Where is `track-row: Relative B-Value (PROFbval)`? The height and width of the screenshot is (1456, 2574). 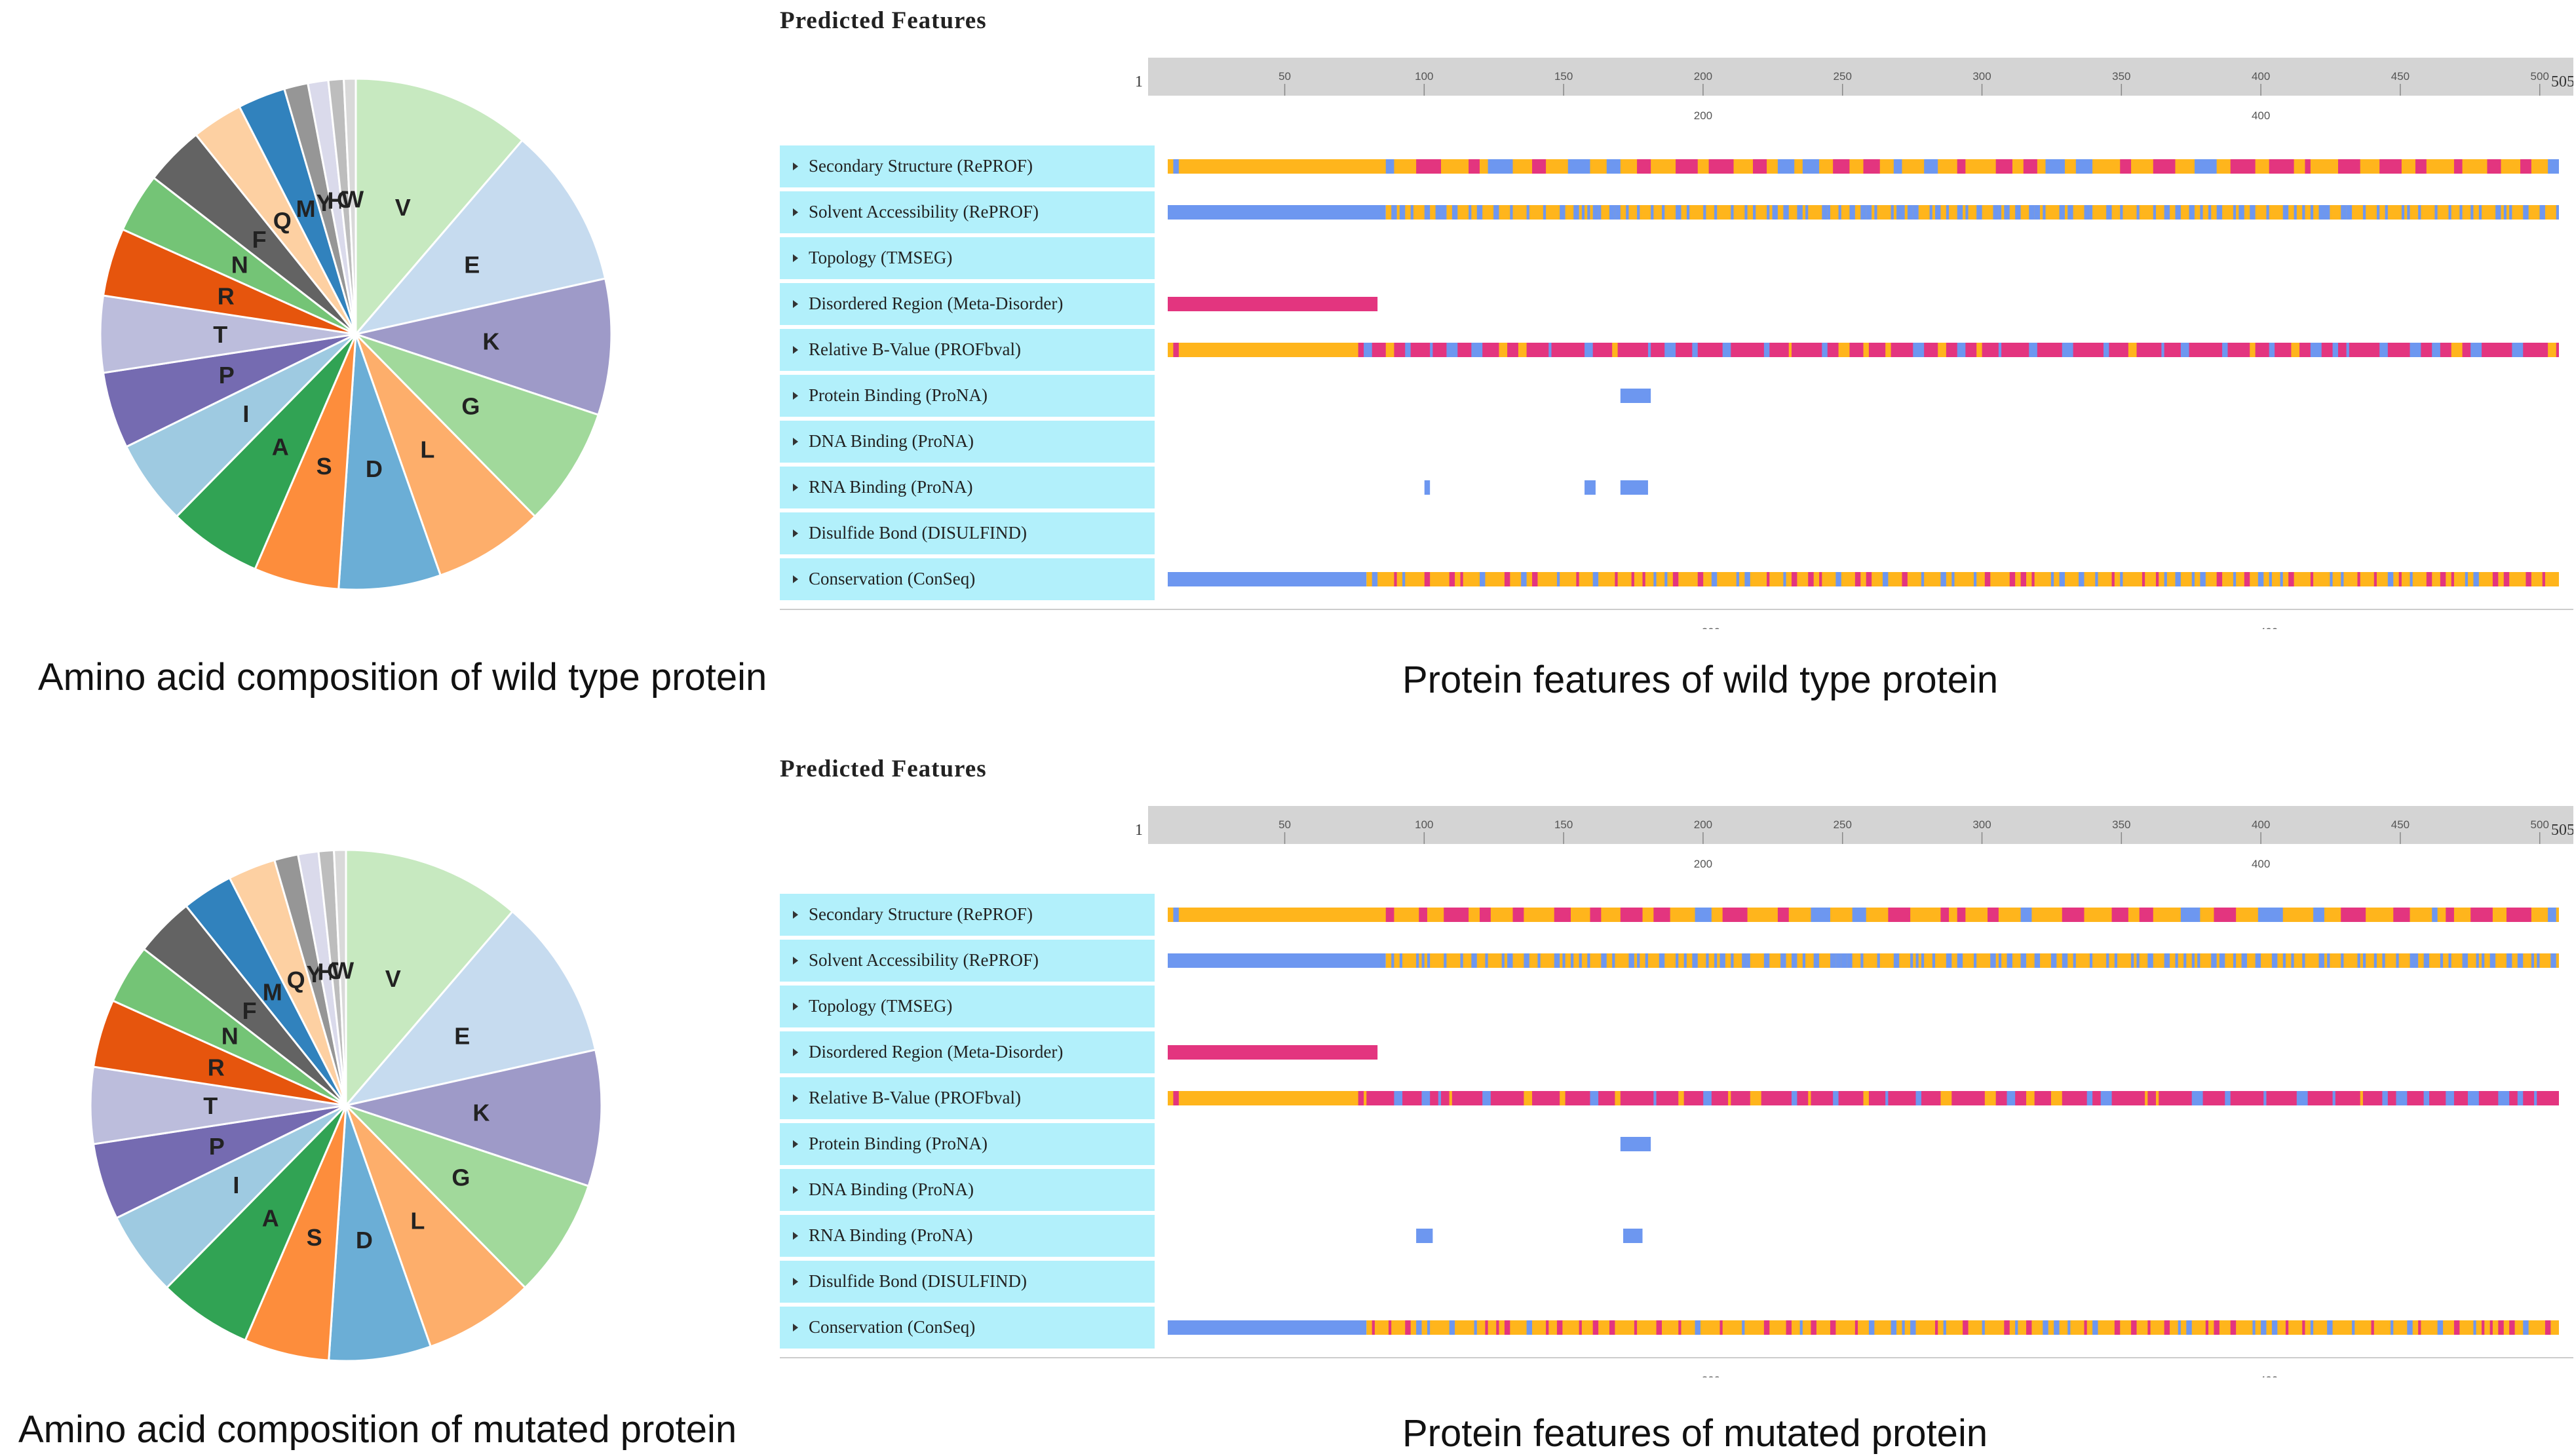
track-row: Relative B-Value (PROFbval) is located at coordinates (1669, 1098).